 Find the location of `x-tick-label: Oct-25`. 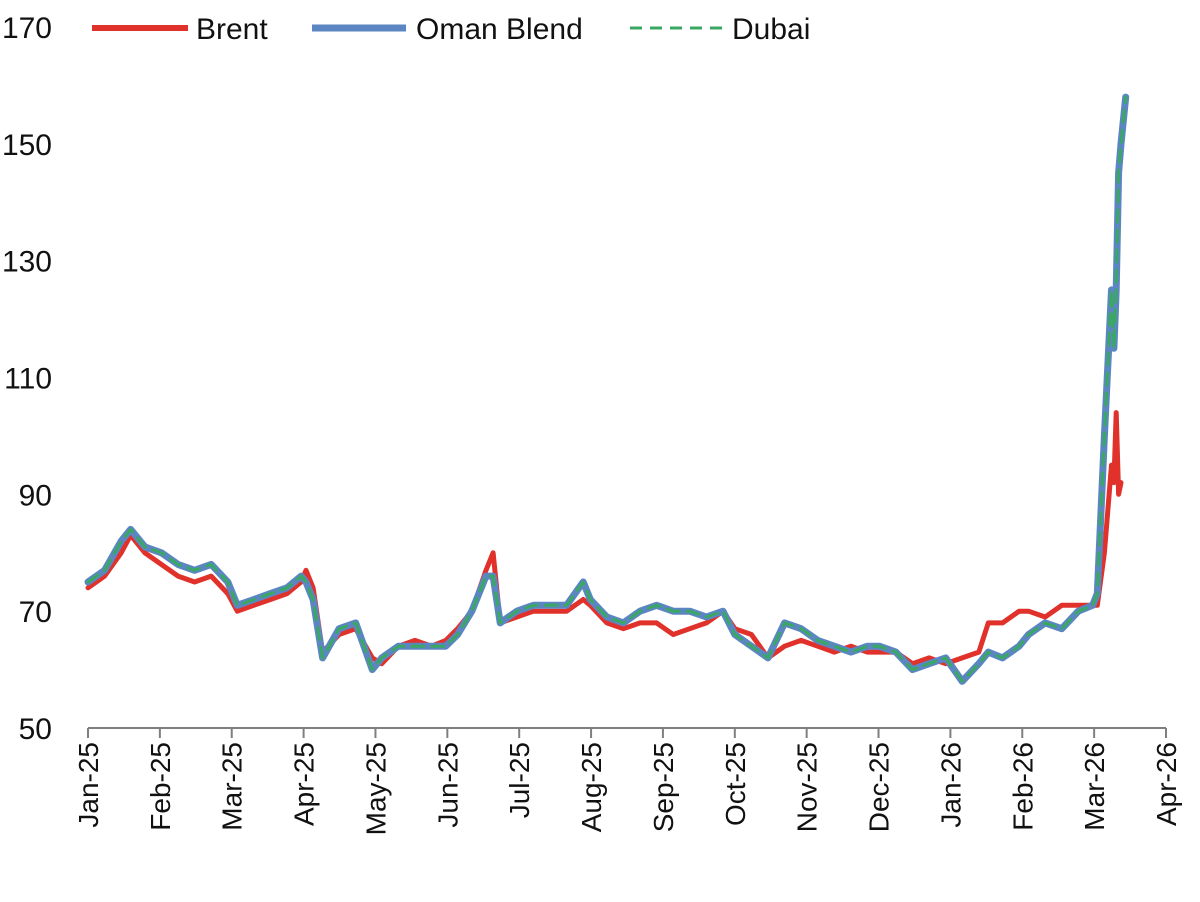

x-tick-label: Oct-25 is located at coordinates (735, 784).